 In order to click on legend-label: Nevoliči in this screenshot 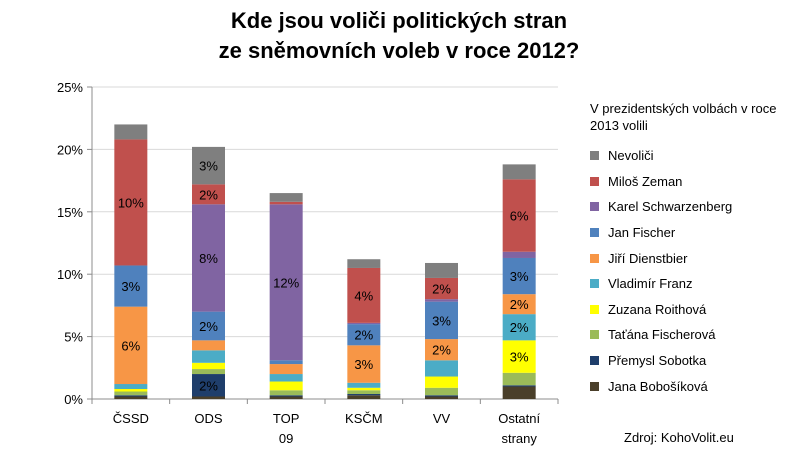, I will do `click(631, 156)`.